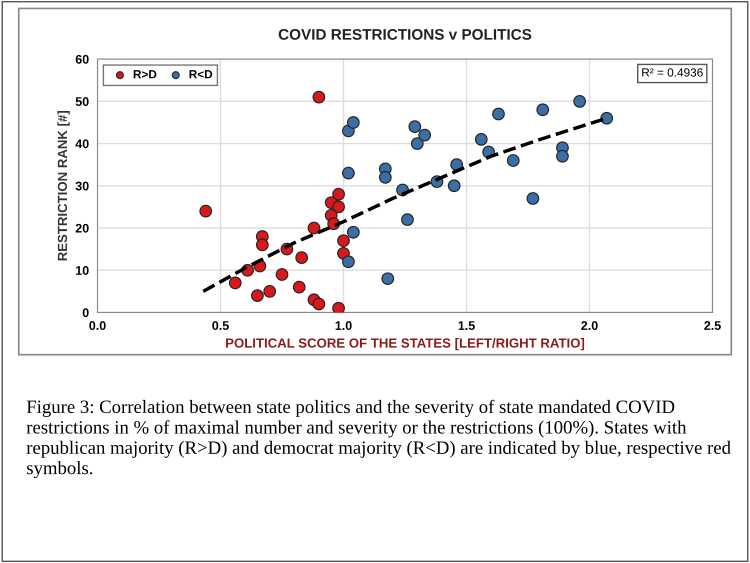 The width and height of the screenshot is (750, 563). I want to click on x-tick-label: 2.0, so click(589, 325).